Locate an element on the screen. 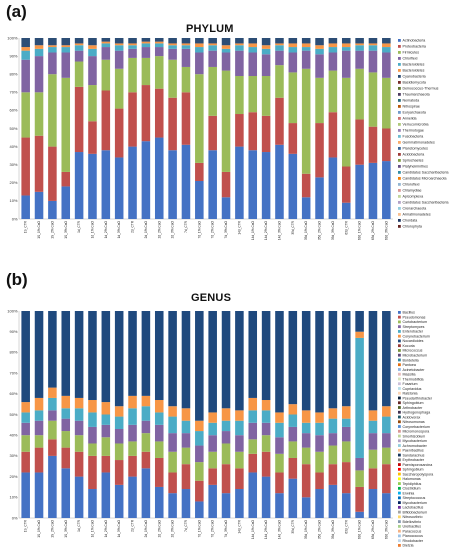  phylum-category-label: 7d_1% CaO is located at coordinates (199, 229).